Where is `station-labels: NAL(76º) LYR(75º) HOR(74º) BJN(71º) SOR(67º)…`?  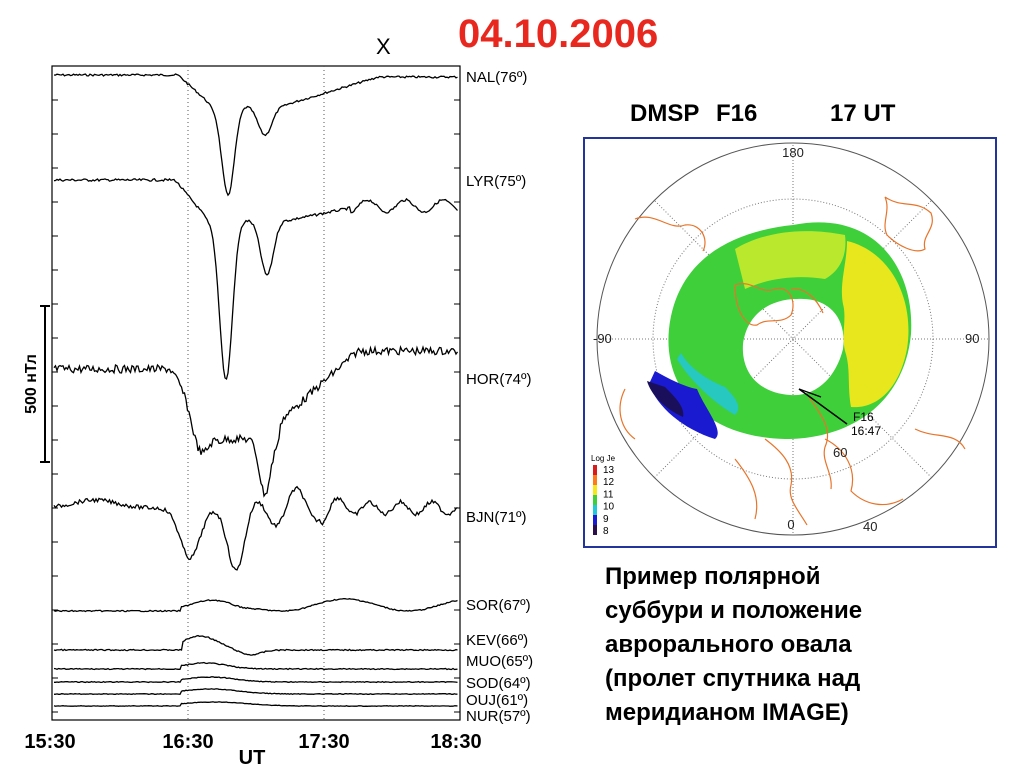 station-labels: NAL(76º) LYR(75º) HOR(74º) BJN(71º) SOR(67º)… is located at coordinates (499, 397).